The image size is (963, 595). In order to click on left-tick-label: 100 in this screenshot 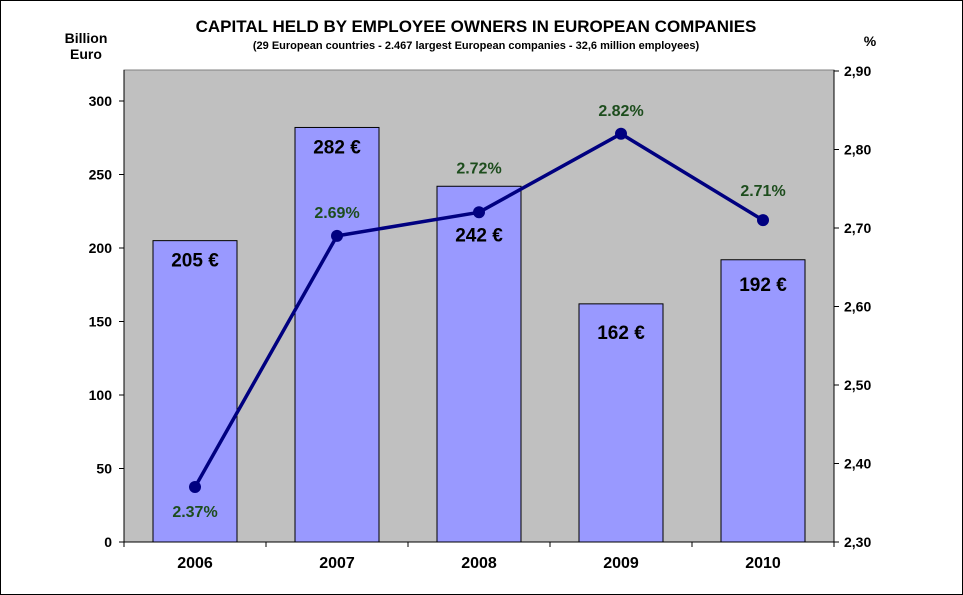, I will do `click(101, 395)`.